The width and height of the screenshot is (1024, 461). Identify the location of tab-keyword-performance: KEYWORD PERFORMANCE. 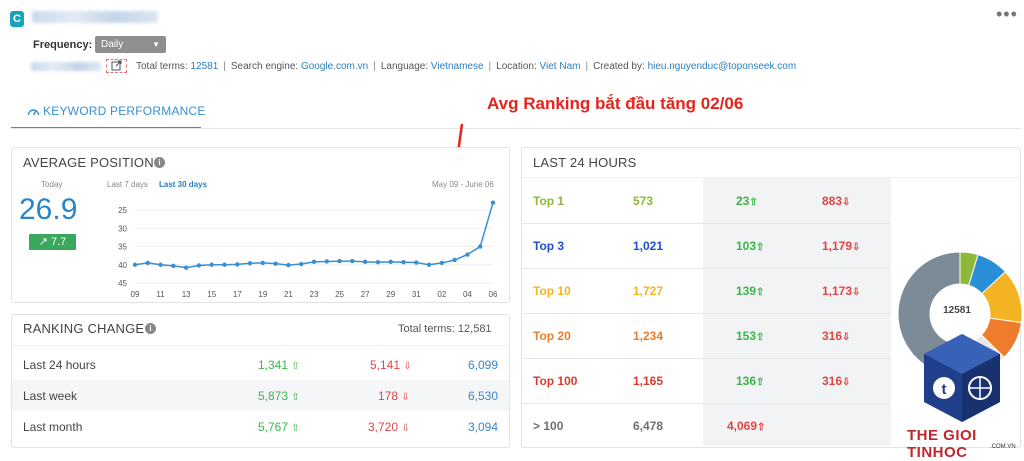
(116, 111).